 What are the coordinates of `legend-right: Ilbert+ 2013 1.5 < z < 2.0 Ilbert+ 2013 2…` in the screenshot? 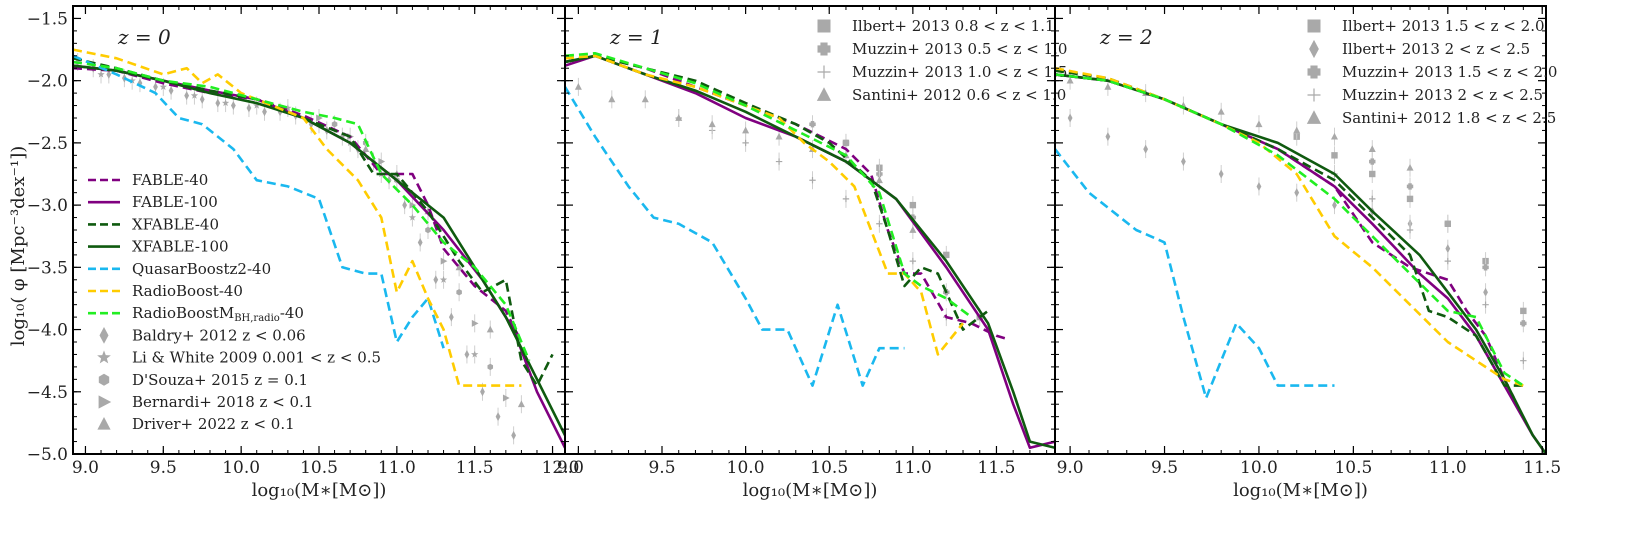 It's located at (1431, 72).